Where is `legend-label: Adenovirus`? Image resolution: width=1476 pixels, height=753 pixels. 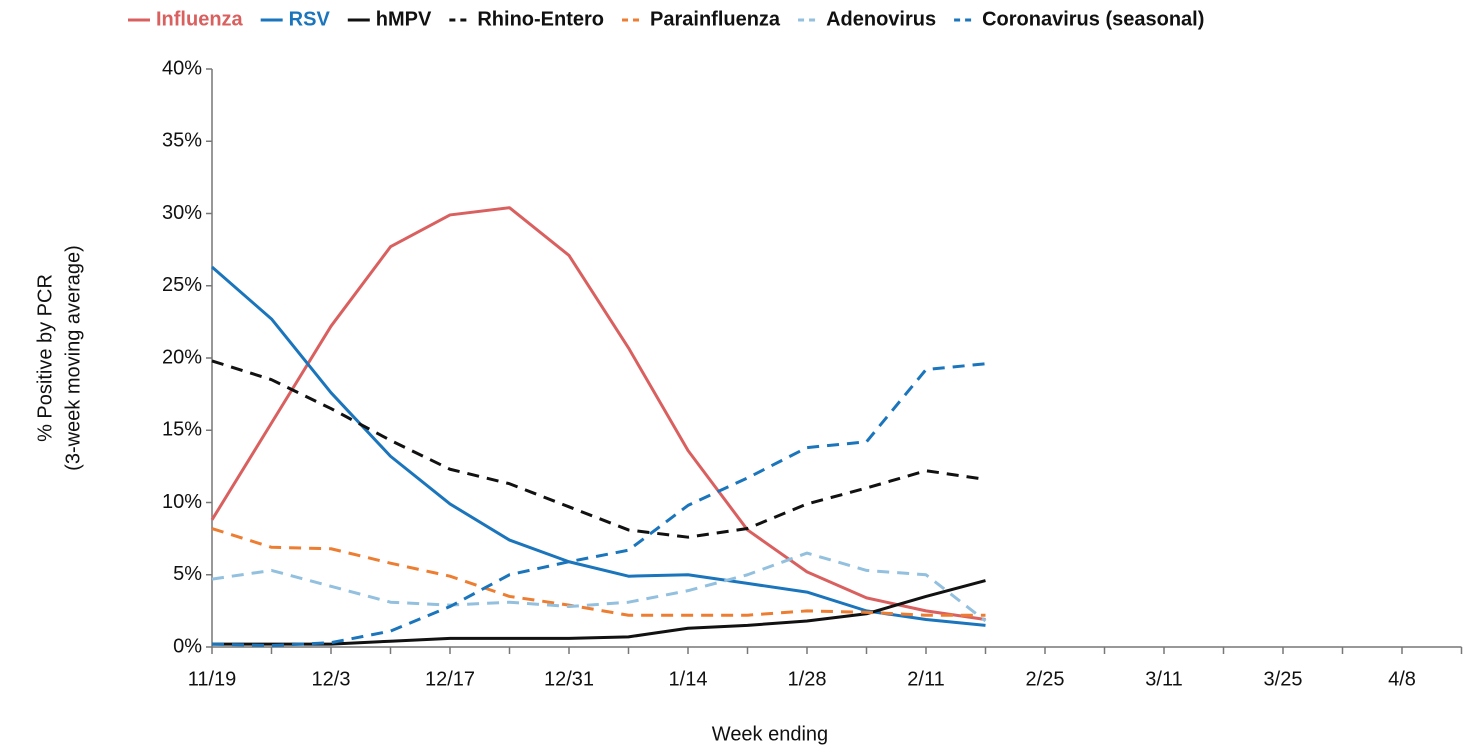
legend-label: Adenovirus is located at coordinates (881, 19).